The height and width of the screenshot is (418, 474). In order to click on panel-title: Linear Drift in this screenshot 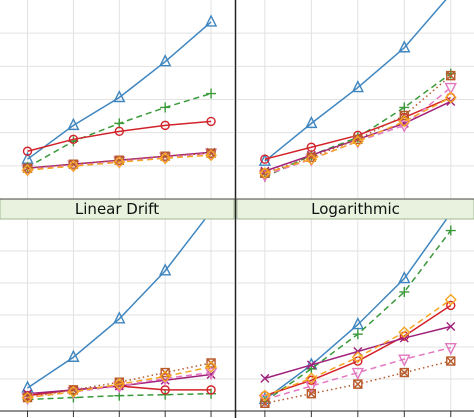, I will do `click(117, 209)`.